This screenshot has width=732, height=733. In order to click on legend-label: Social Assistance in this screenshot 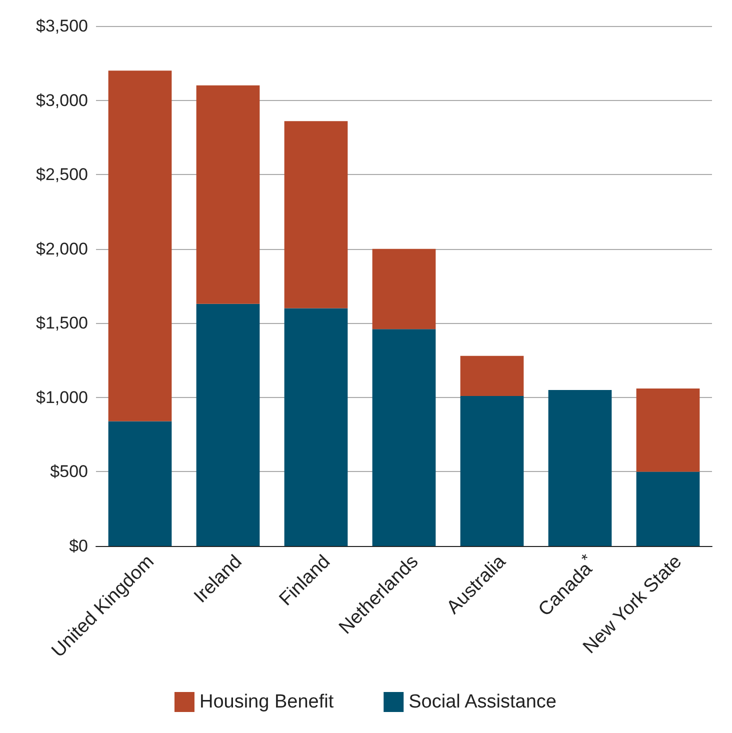, I will do `click(482, 702)`.